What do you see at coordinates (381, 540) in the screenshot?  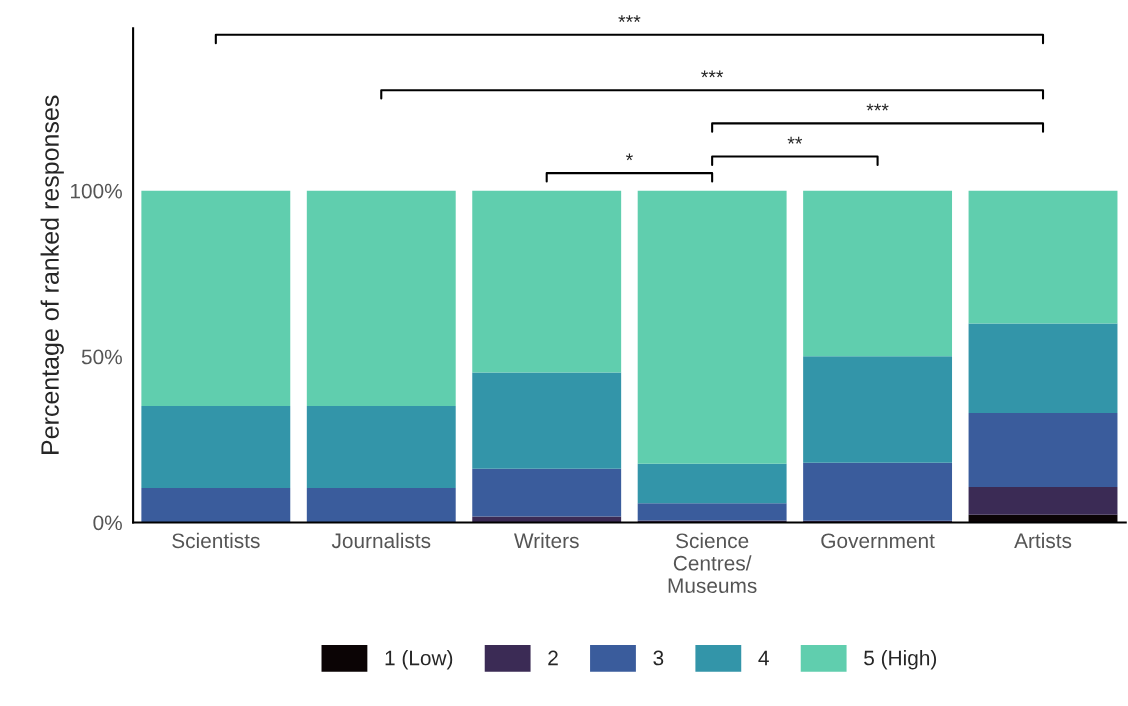 I see `x-tick-label: Journalists` at bounding box center [381, 540].